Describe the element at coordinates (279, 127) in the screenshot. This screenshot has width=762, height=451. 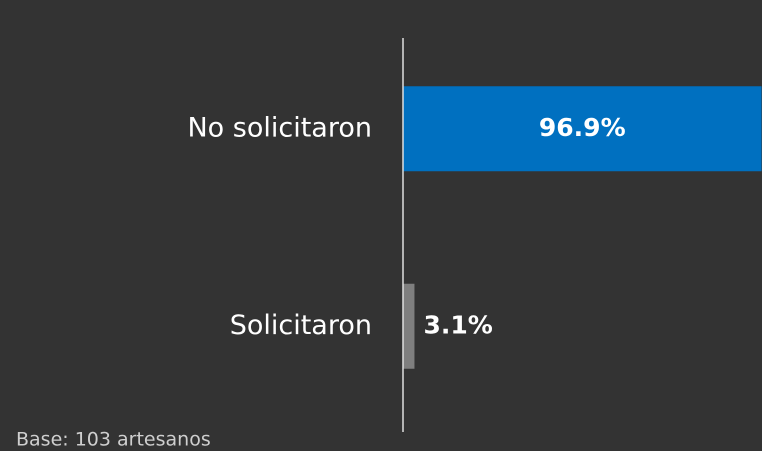
I see `category-label: No solicitaron` at that location.